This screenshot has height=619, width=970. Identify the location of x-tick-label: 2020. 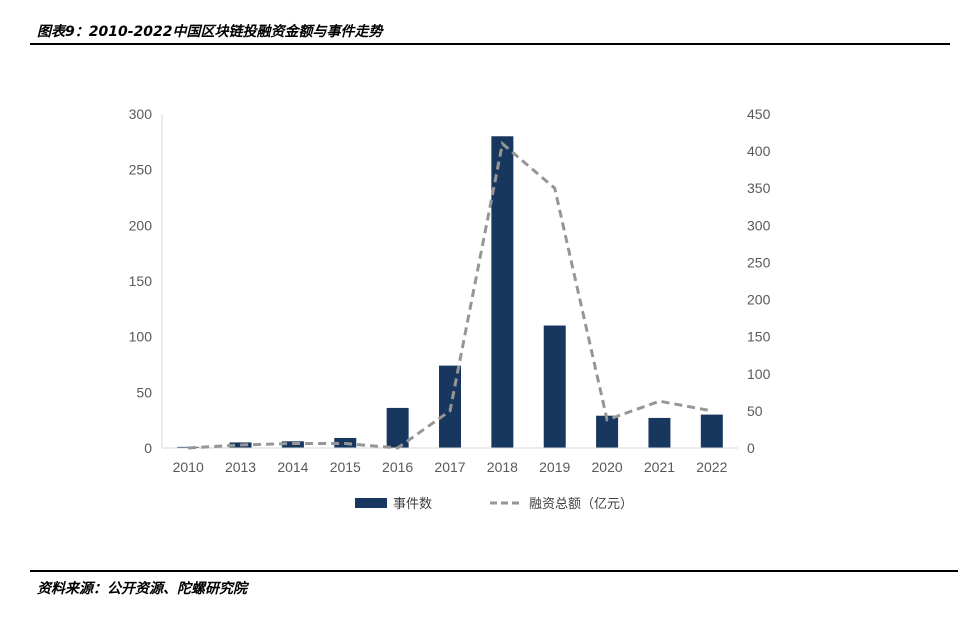
(607, 467).